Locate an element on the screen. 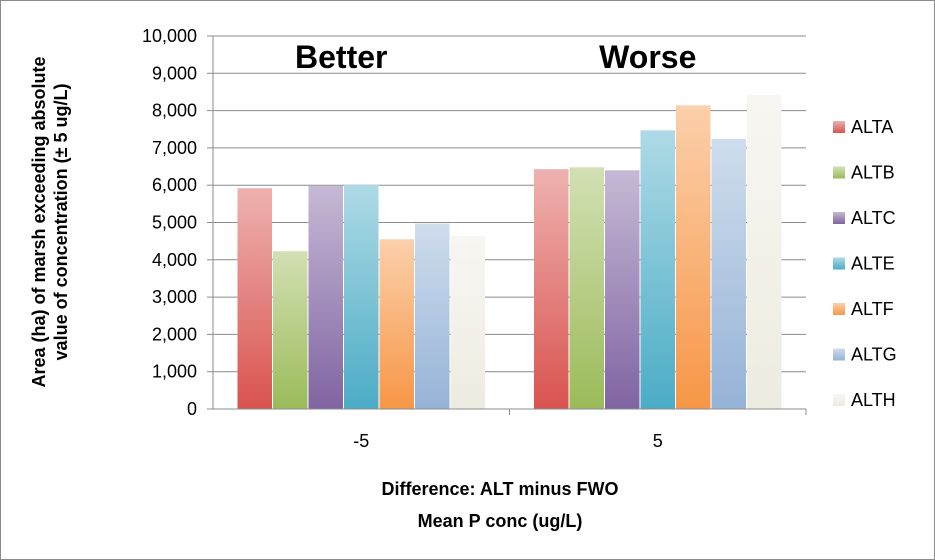  legend-swatch-alta is located at coordinates (839, 127).